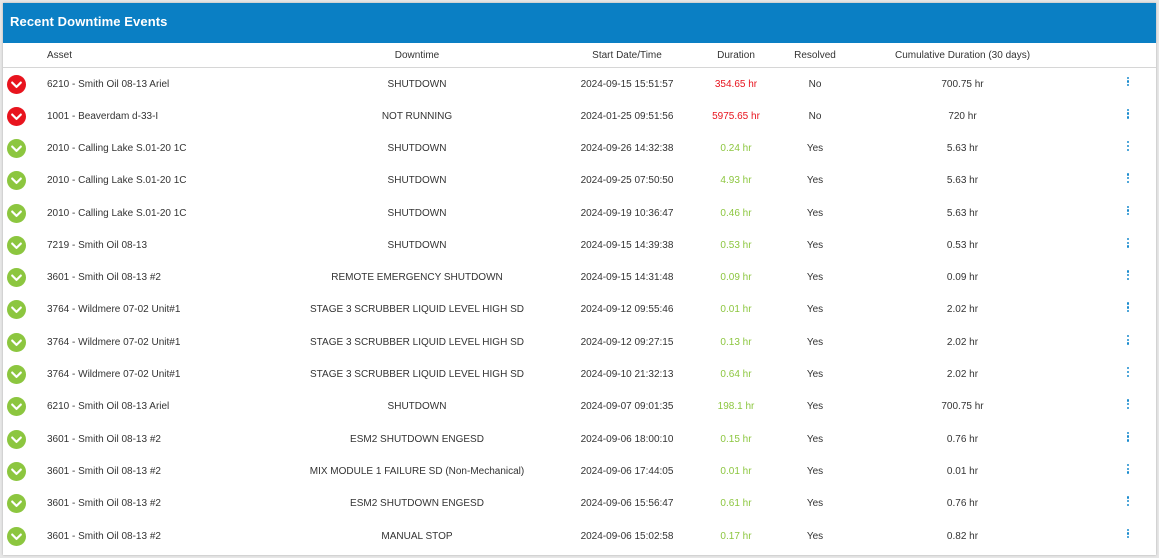 This screenshot has height=558, width=1159. Describe the element at coordinates (627, 55) in the screenshot. I see `column-header-start: Start Date/Time` at that location.